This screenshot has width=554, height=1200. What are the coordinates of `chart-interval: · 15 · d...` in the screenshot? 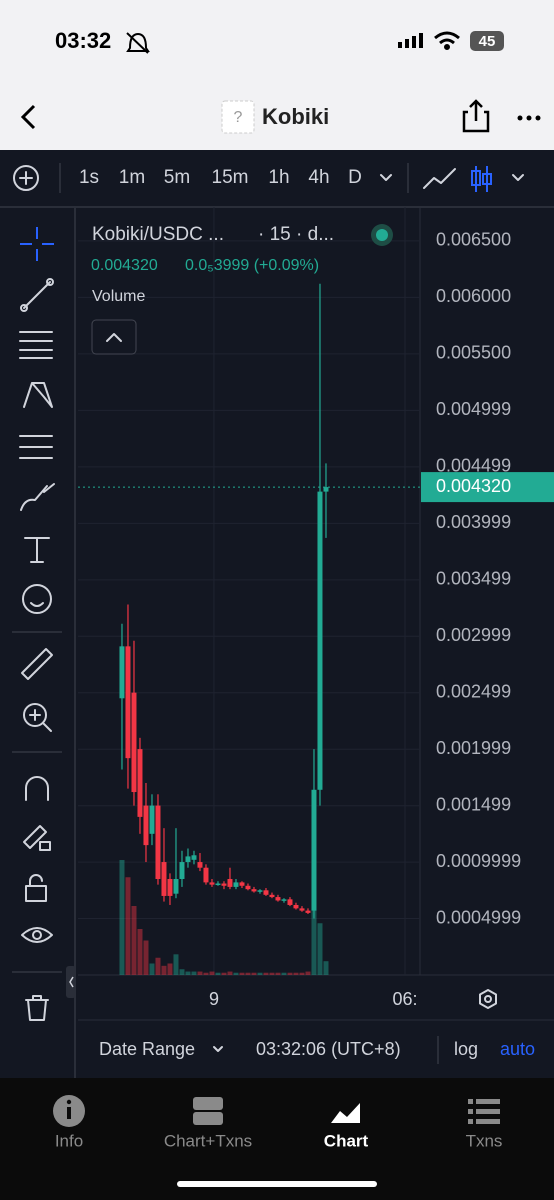 It's located at (296, 234).